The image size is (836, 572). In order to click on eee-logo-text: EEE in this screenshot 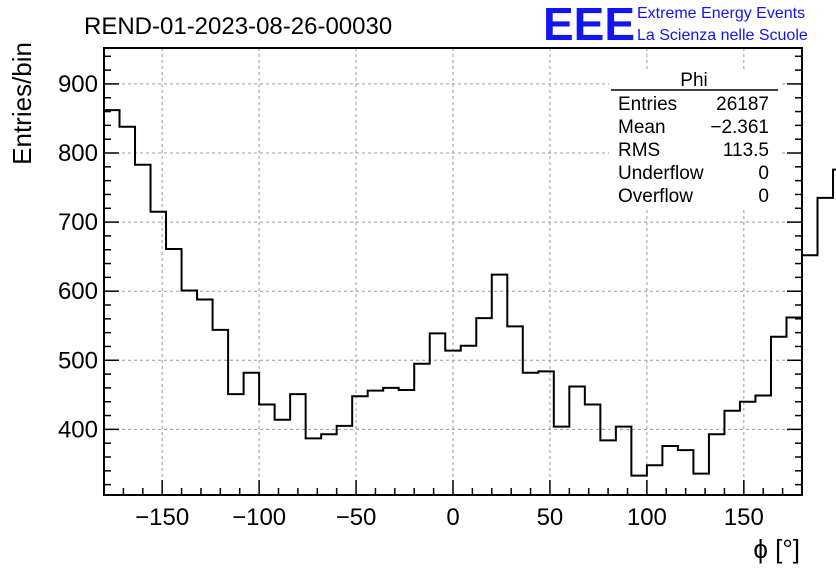, I will do `click(589, 25)`.